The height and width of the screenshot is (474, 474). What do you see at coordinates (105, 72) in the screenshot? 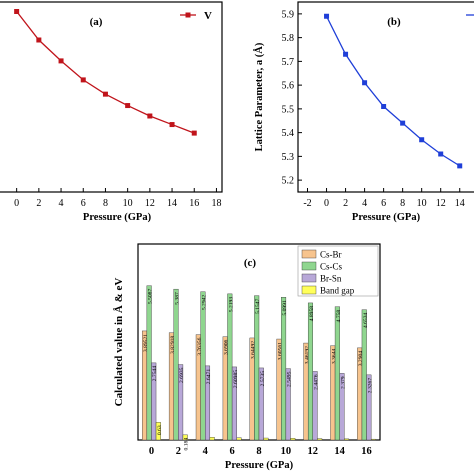
I see `panel-a-series-line` at bounding box center [105, 72].